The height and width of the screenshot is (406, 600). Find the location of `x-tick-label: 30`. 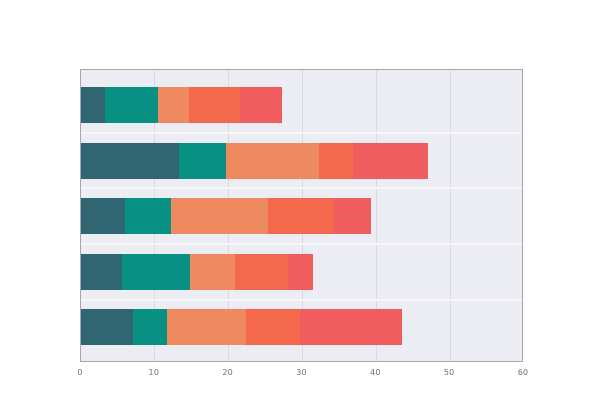

x-tick-label: 30 is located at coordinates (301, 372).